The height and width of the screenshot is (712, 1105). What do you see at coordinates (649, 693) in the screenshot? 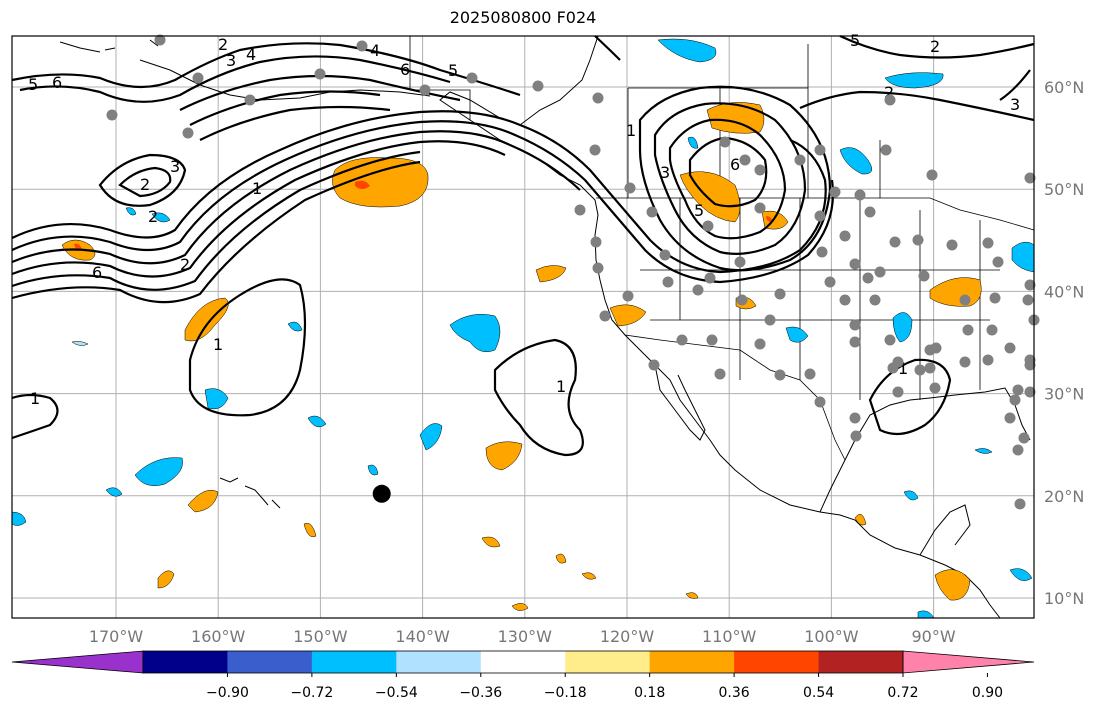
I see `colorbar-tick-label: 0.18` at bounding box center [649, 693].